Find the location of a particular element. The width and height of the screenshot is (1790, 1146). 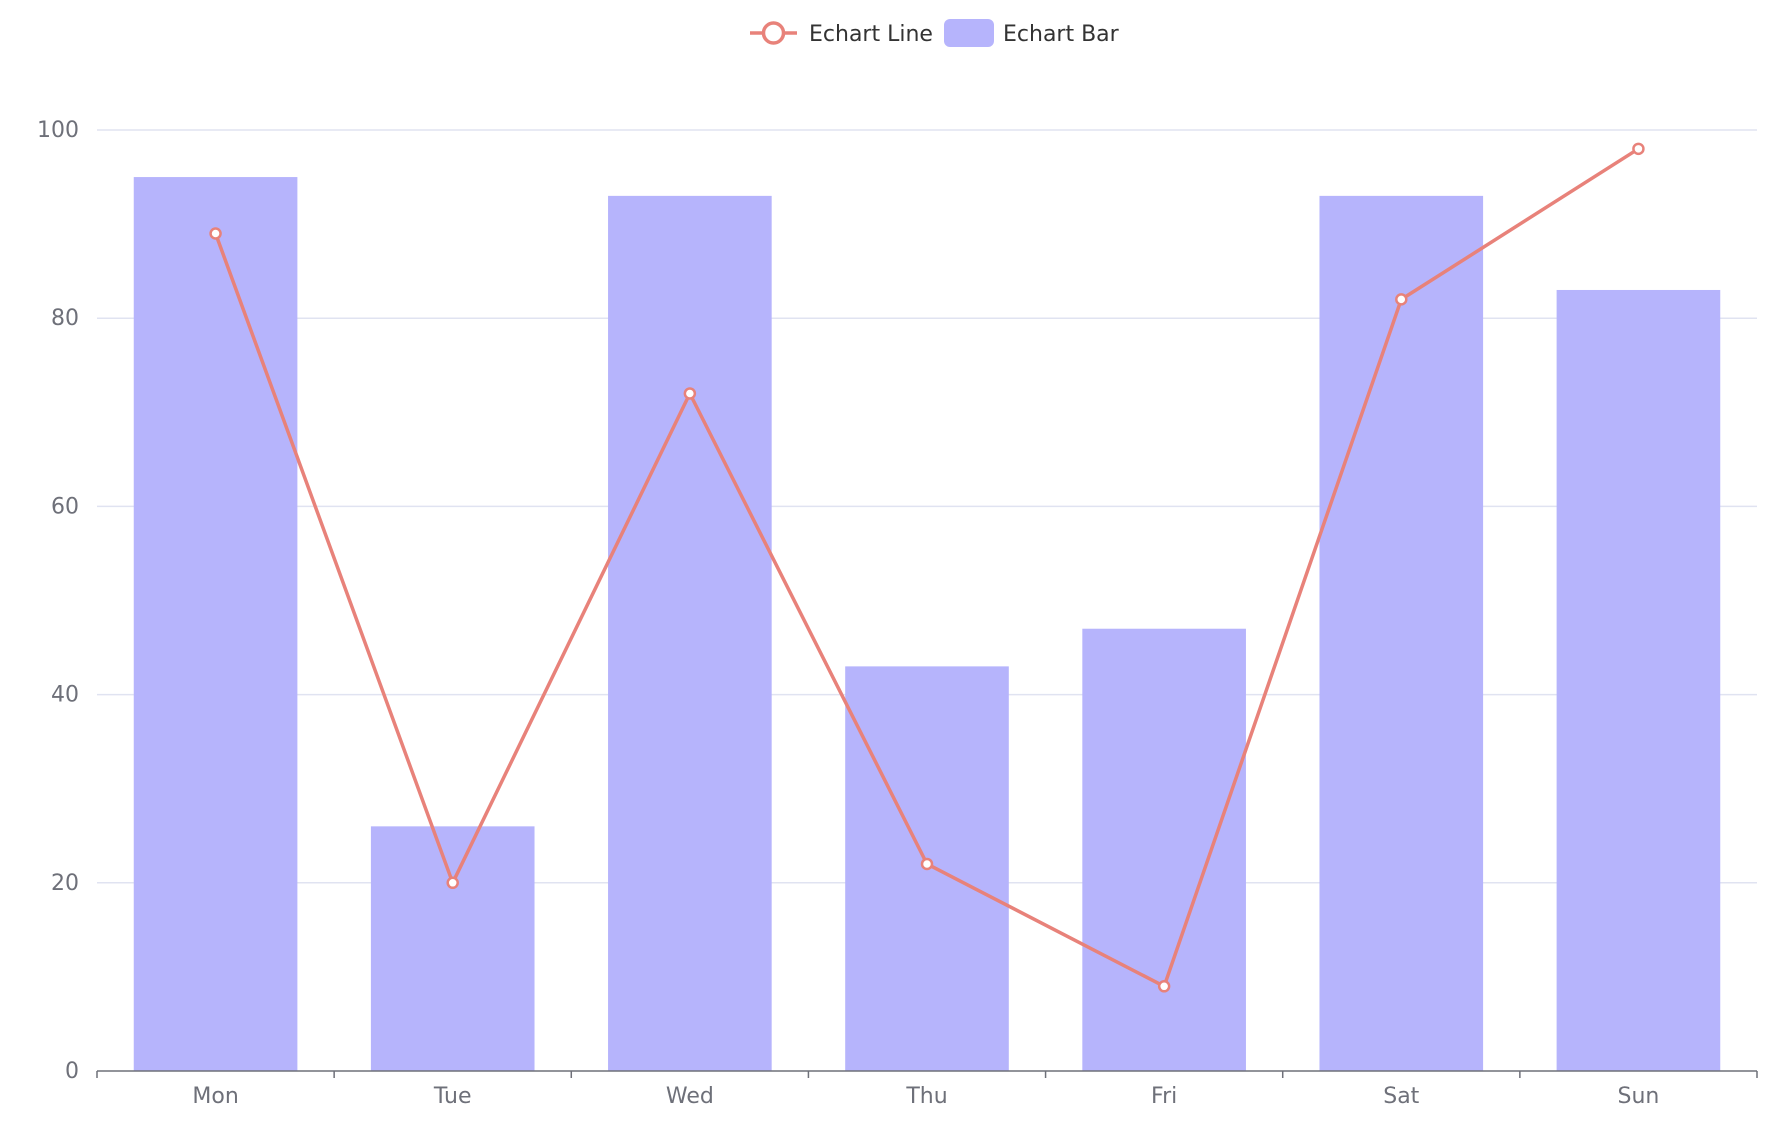

x-tick-label: Tue is located at coordinates (452, 1096).